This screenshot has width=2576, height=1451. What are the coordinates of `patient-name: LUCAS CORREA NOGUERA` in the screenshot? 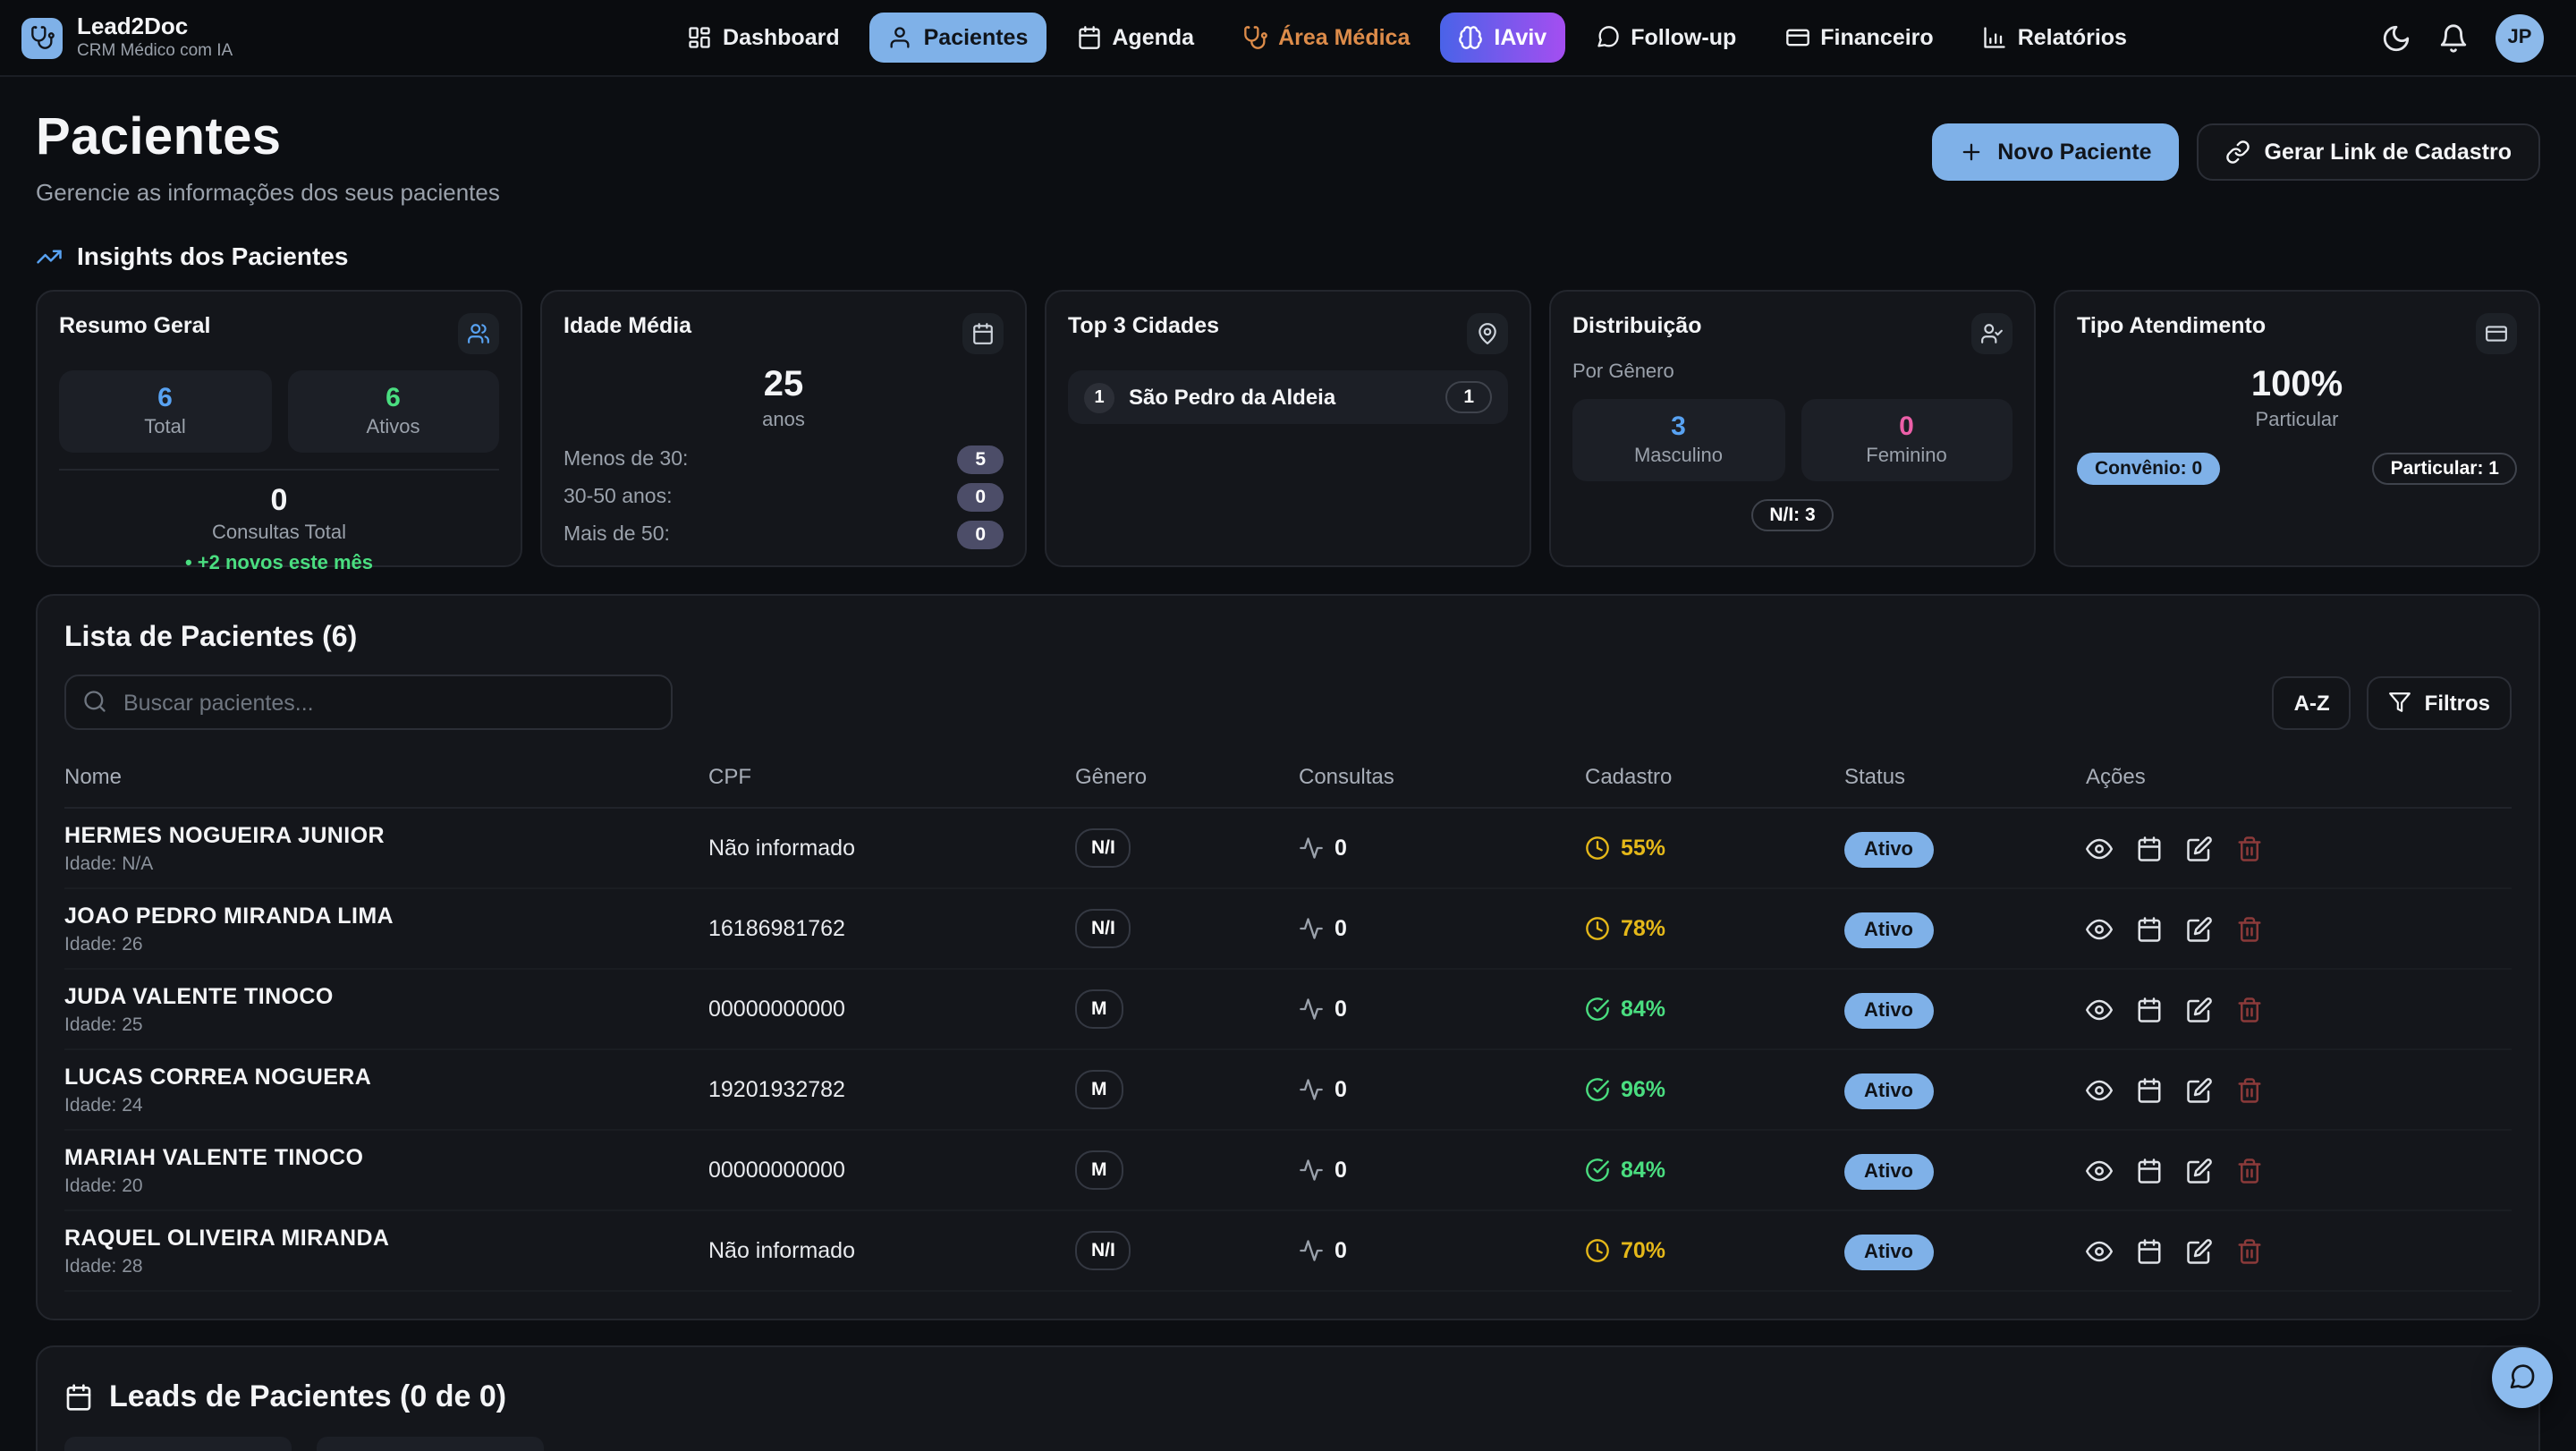 It's located at (218, 1076).